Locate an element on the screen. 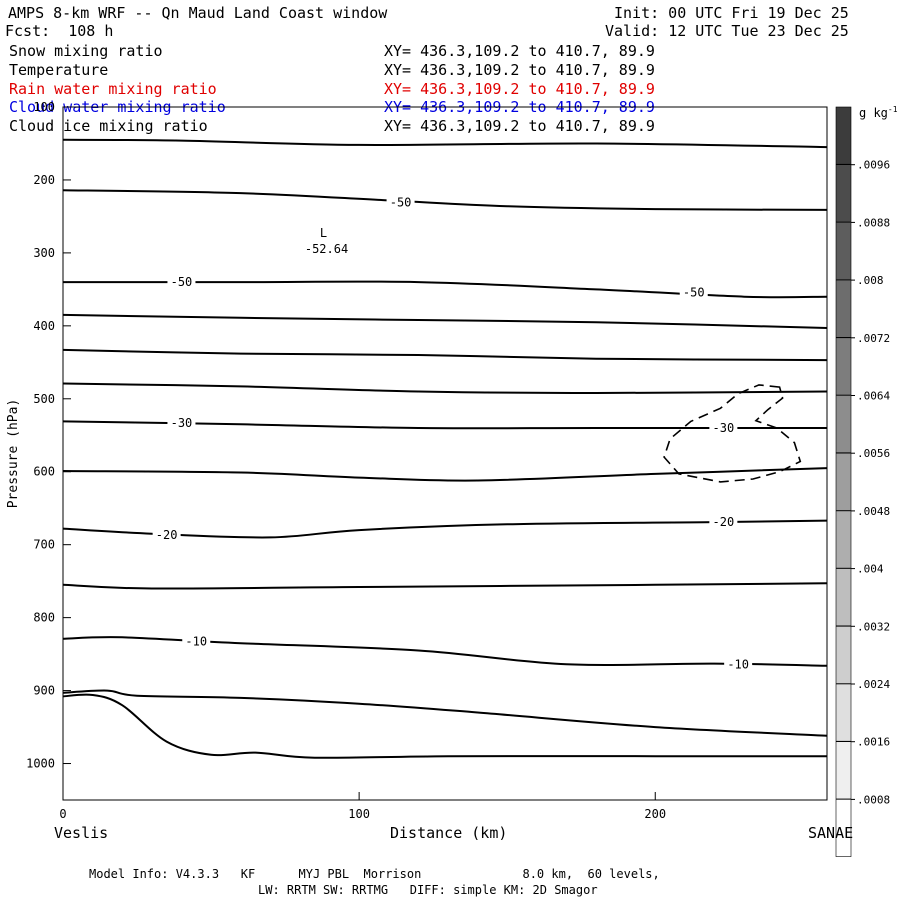 This screenshot has height=900, width=900. y-tick-label: 800 is located at coordinates (44, 618).